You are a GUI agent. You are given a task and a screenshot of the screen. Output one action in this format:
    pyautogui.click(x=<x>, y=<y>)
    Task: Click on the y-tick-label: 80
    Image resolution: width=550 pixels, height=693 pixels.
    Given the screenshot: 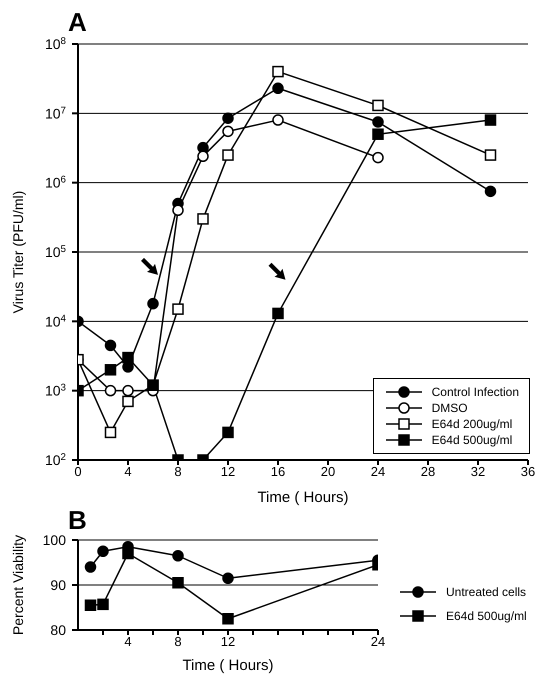 What is the action you would take?
    pyautogui.click(x=58, y=630)
    